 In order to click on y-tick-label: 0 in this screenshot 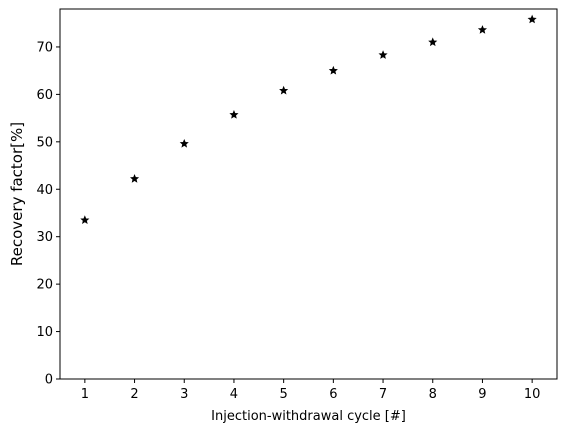, I will do `click(49, 380)`.